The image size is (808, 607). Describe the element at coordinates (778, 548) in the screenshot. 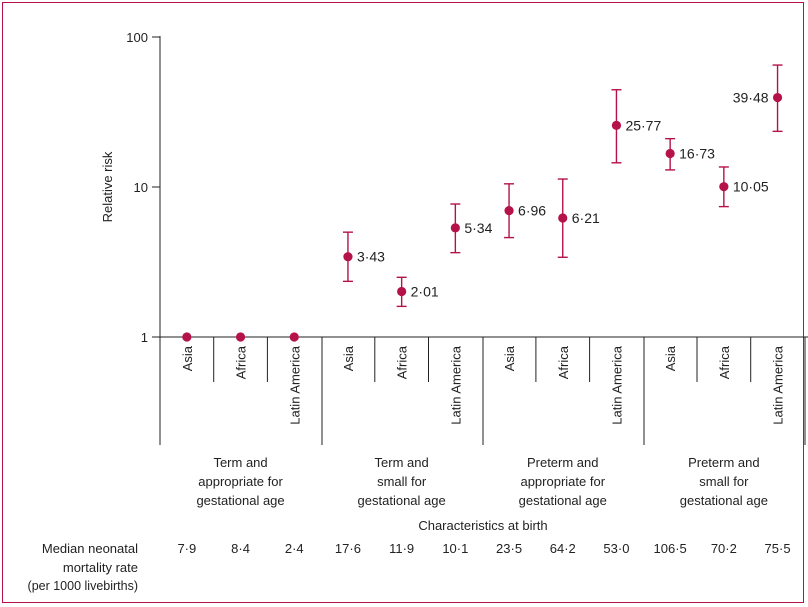

I see `mortality-value: 75·5` at that location.